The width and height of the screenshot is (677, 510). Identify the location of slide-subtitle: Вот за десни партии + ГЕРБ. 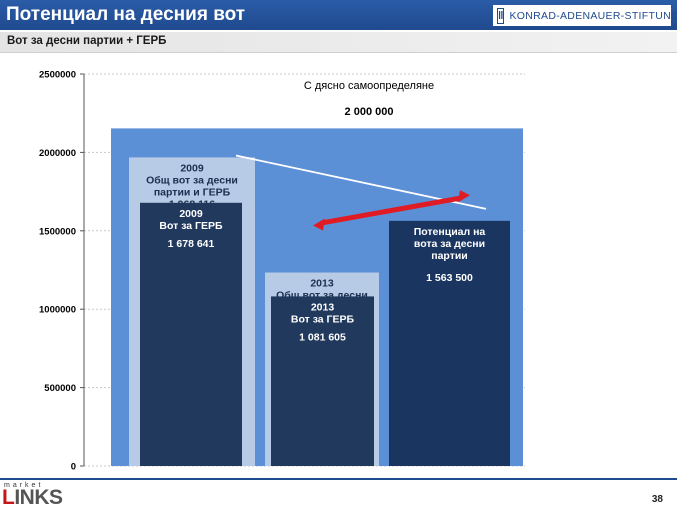
(87, 41).